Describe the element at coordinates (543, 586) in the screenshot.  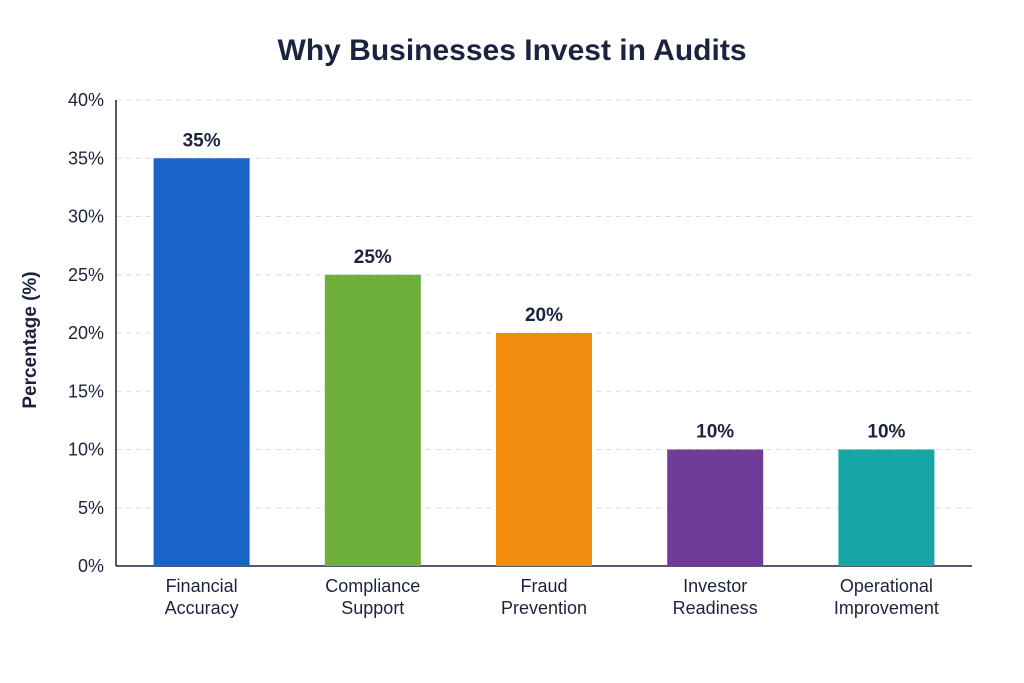
I see `category-label: Fraud` at that location.